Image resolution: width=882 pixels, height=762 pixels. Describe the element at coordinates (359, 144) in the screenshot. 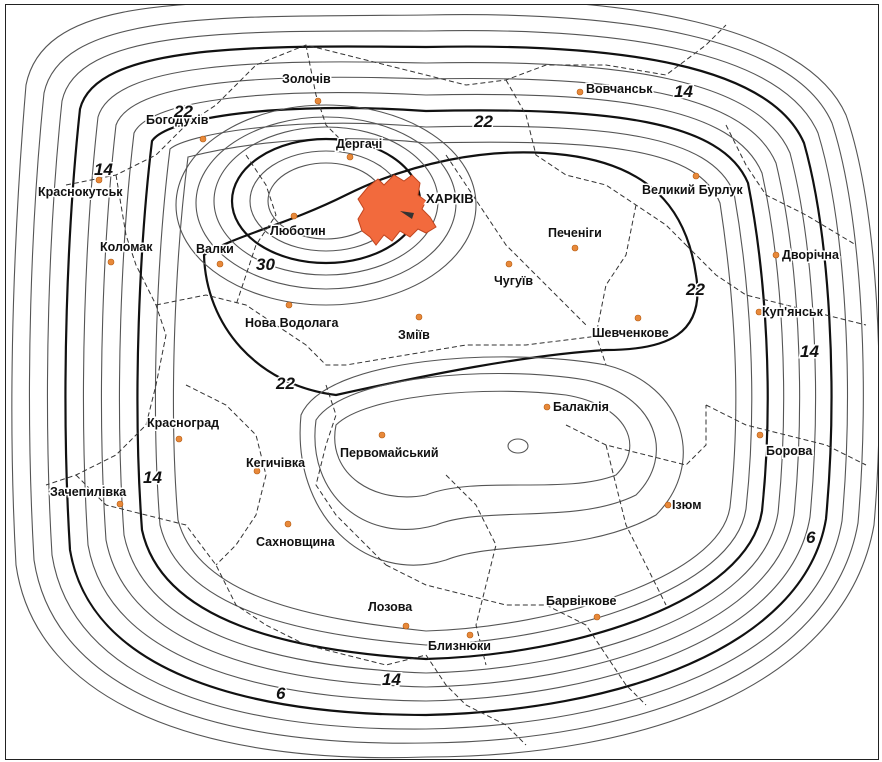

I see `city-label-derhachi: Дергачі` at that location.